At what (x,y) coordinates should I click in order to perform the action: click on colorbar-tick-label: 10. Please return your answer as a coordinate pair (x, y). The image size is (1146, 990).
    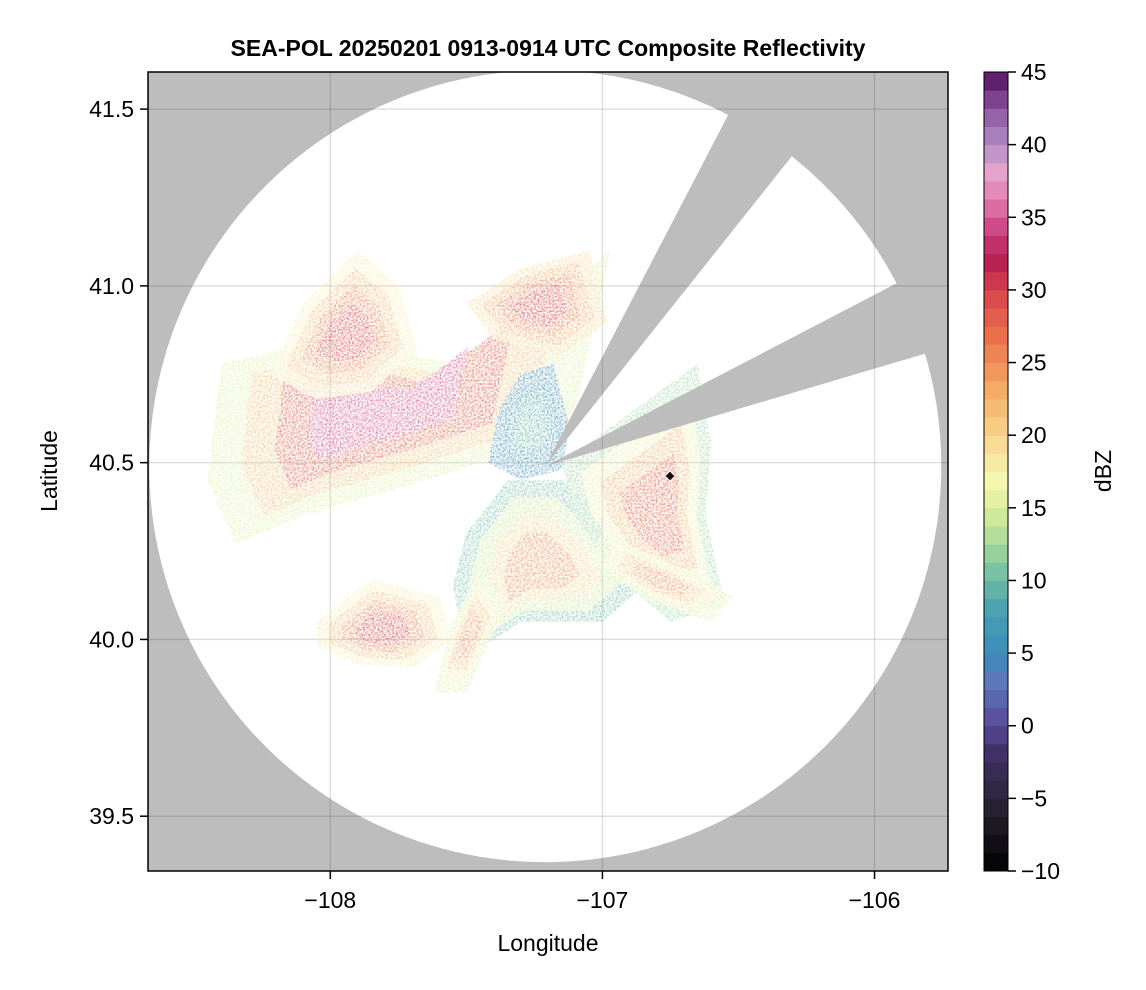
    Looking at the image, I should click on (1034, 580).